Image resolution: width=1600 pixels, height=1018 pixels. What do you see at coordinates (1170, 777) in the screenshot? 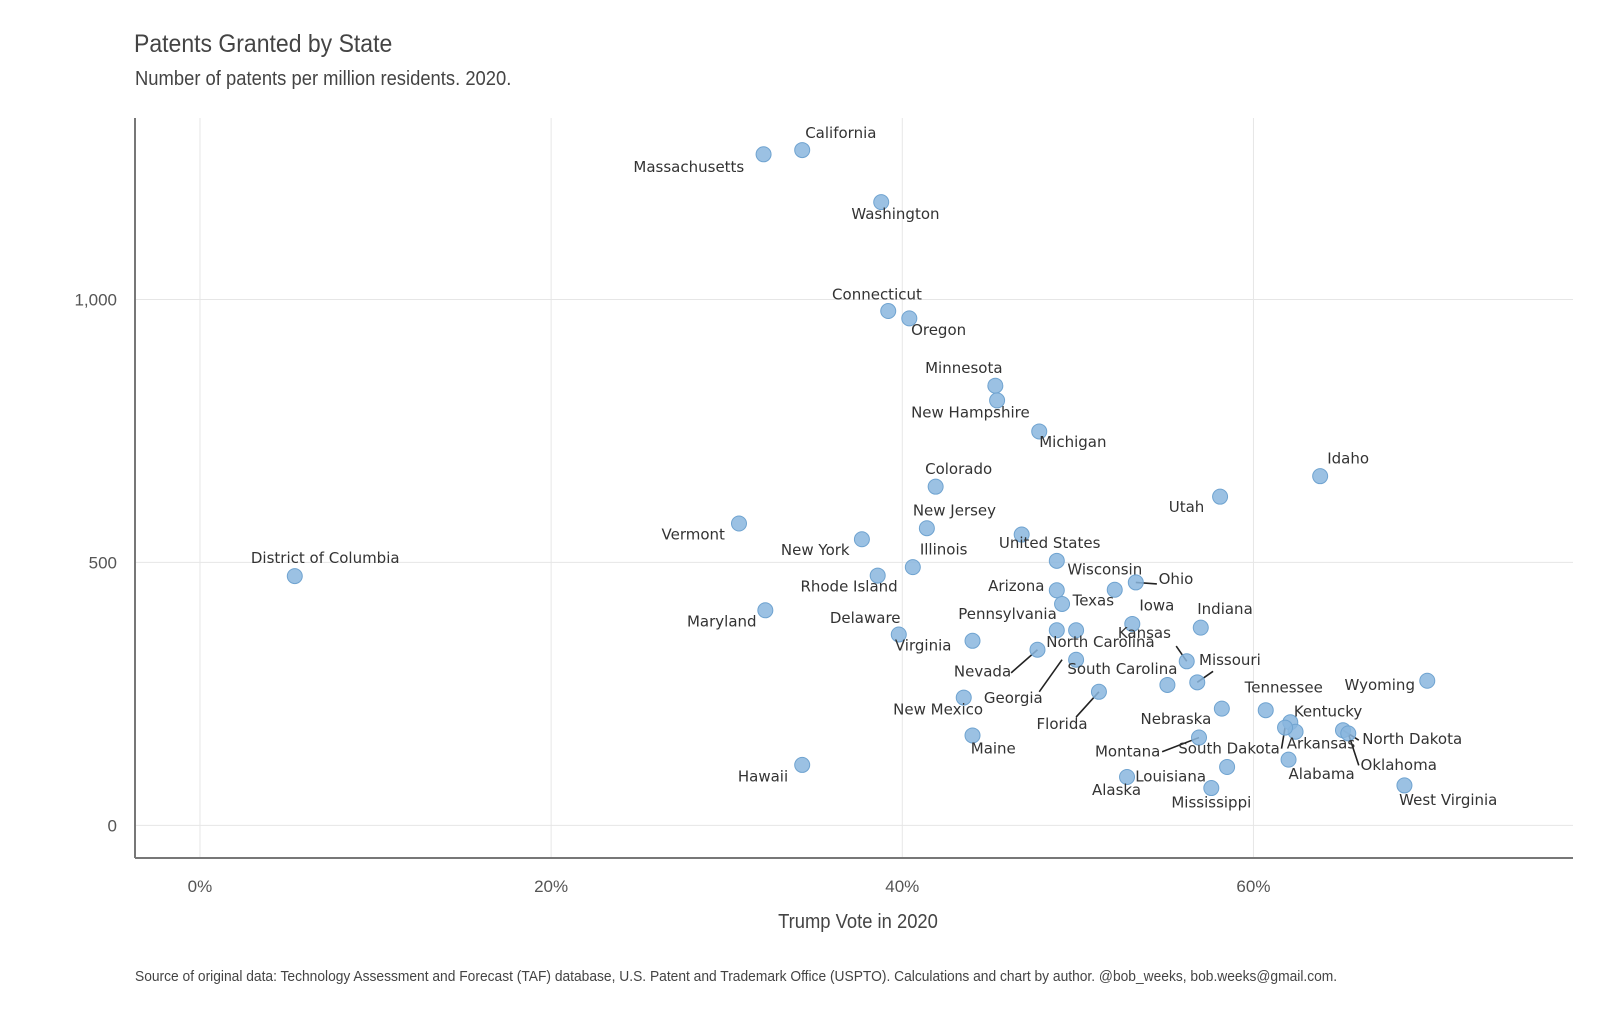
I see `point-label: Louisiana` at bounding box center [1170, 777].